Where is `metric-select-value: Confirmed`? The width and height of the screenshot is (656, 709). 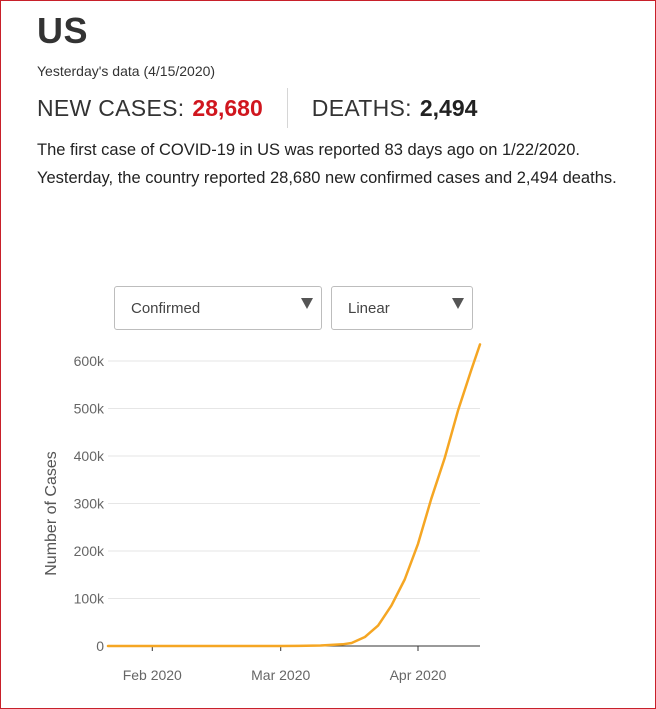 metric-select-value: Confirmed is located at coordinates (166, 308).